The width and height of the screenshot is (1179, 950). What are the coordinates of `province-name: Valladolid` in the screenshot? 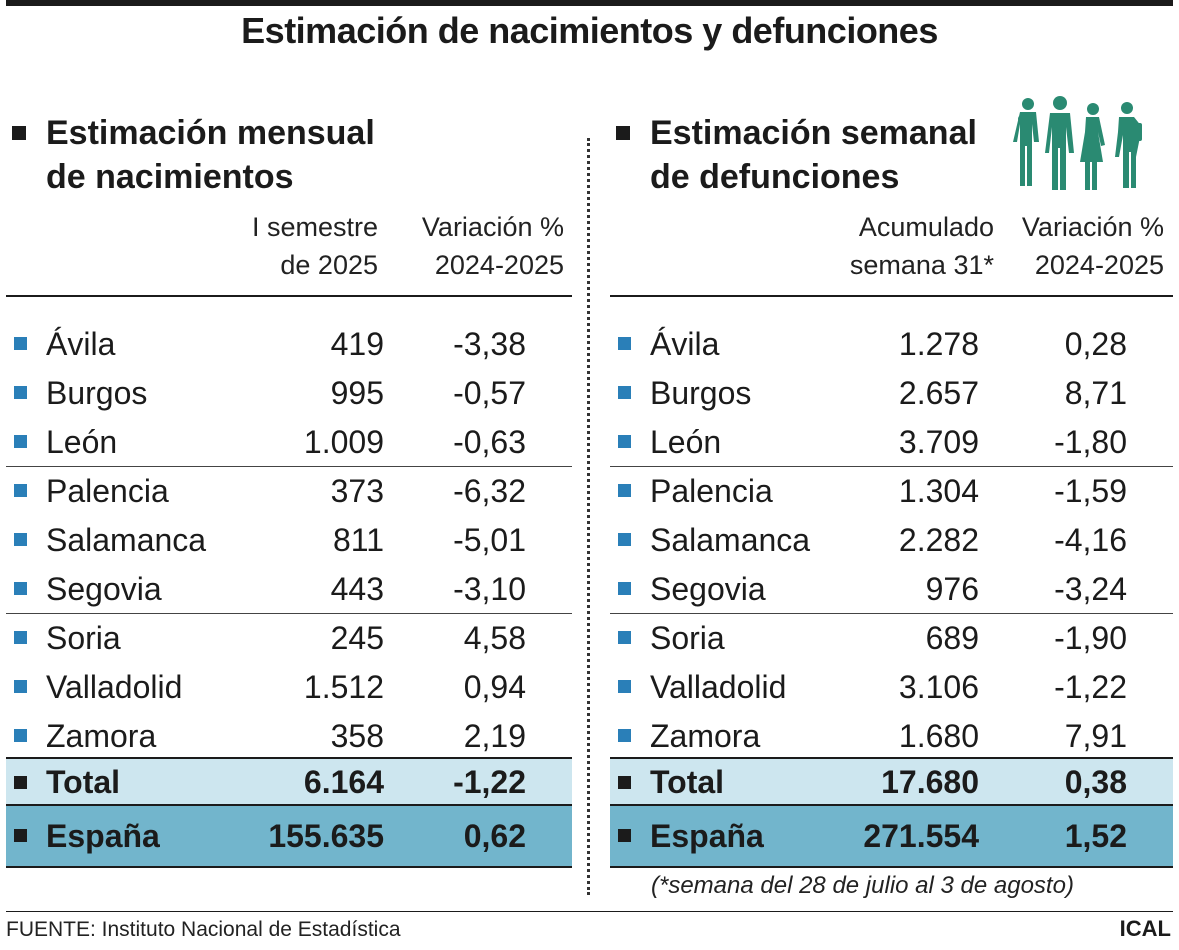 It's located at (114, 687).